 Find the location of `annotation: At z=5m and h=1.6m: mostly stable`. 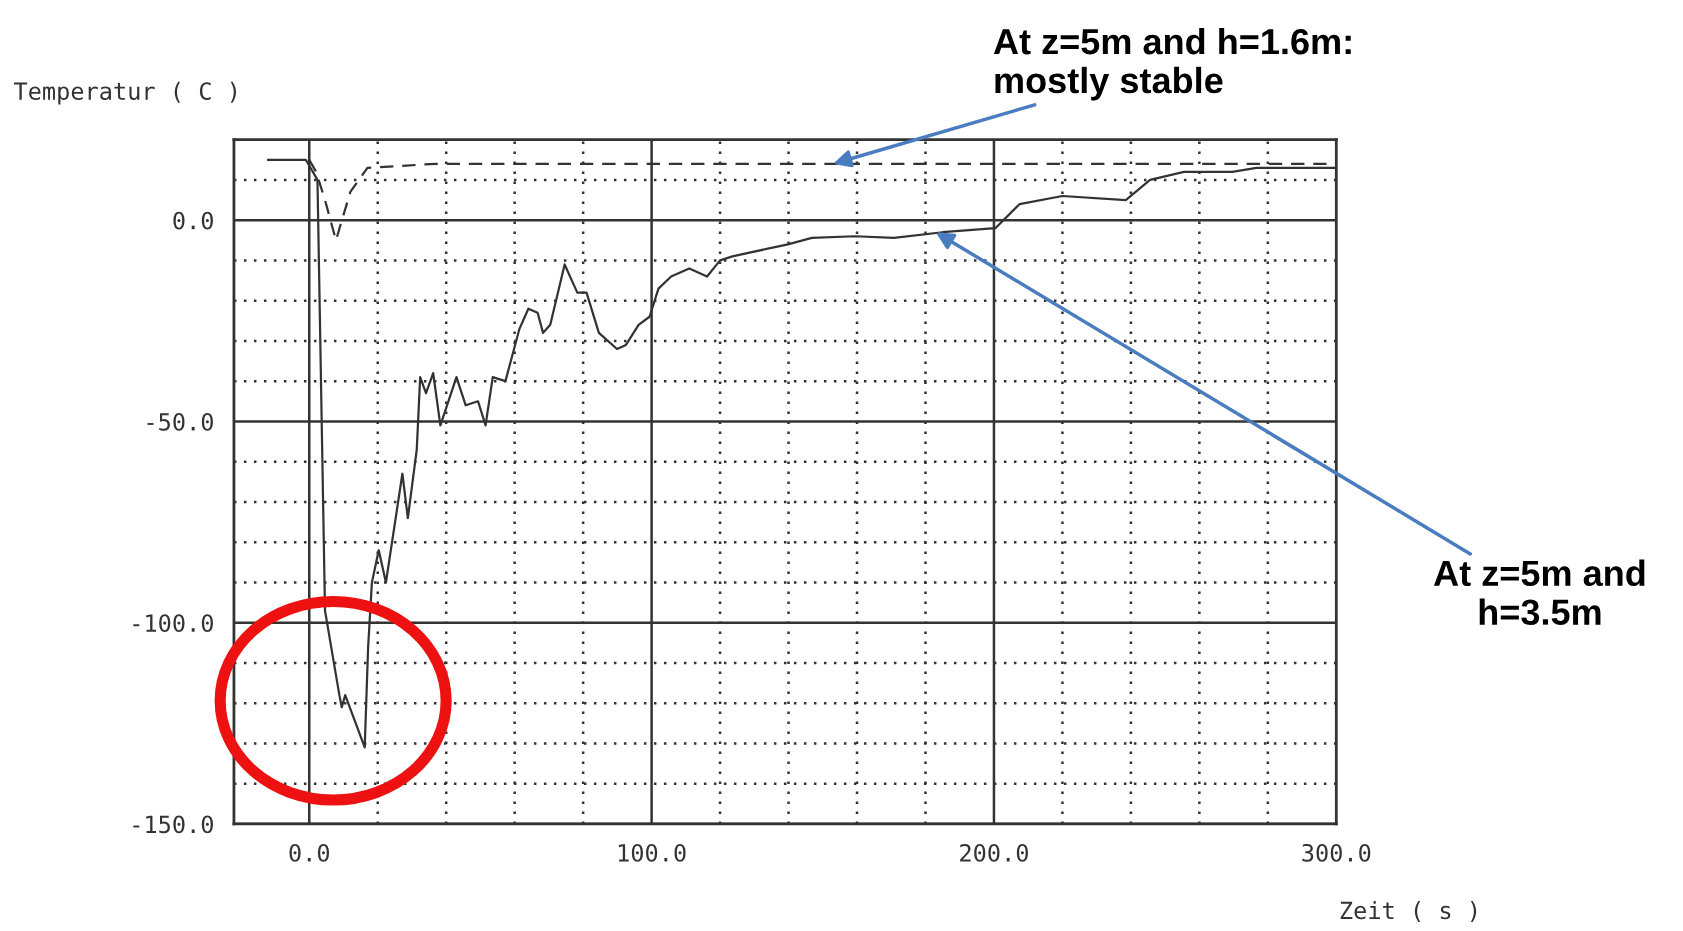

annotation: At z=5m and h=1.6m: mostly stable is located at coordinates (1172, 64).